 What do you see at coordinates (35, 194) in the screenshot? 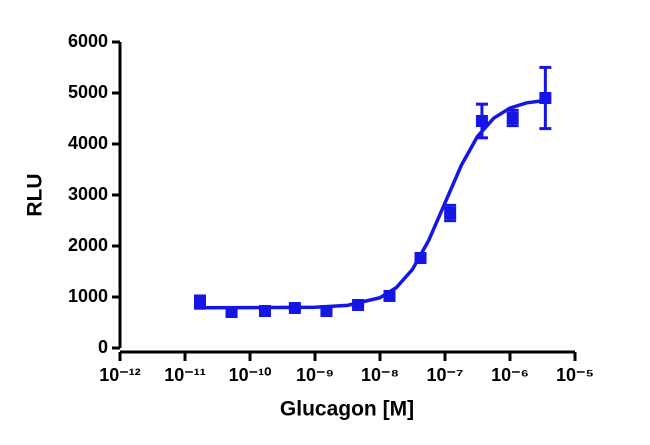
I see `y-axis-title: RLU` at bounding box center [35, 194].